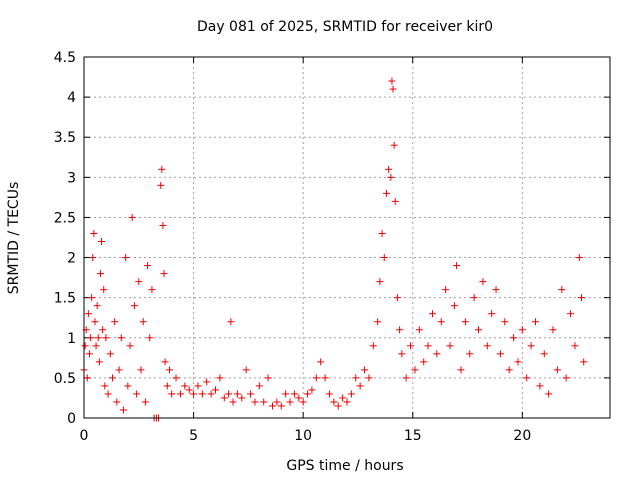  I want to click on x-tick-label: 20, so click(522, 436).